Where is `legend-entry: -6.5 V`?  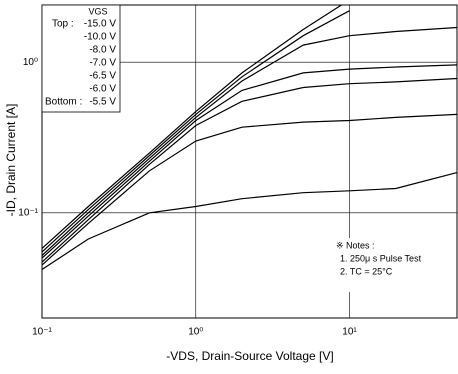
legend-entry: -6.5 V is located at coordinates (102, 76).